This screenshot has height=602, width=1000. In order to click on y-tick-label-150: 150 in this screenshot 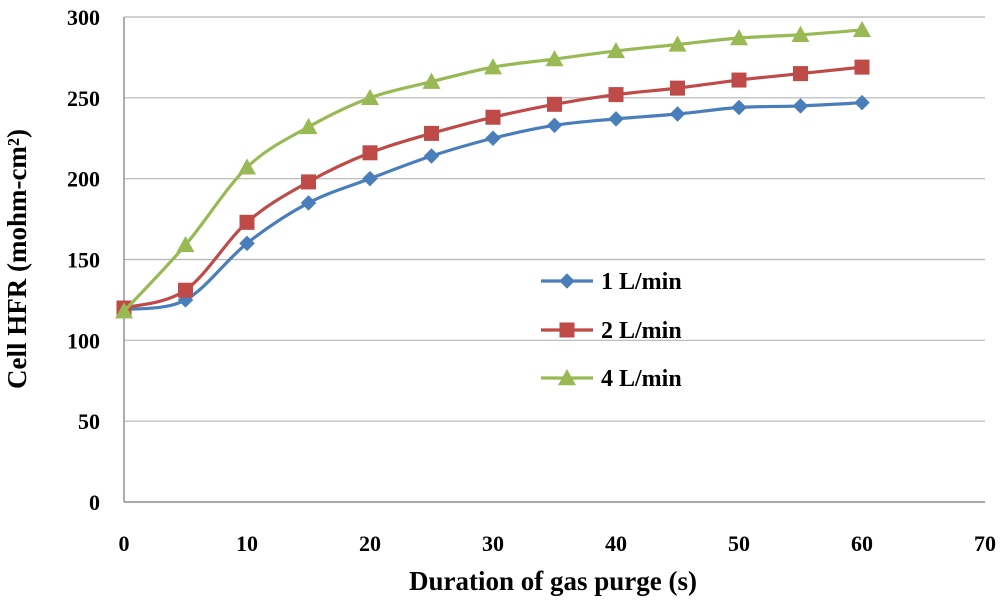, I will do `click(83, 260)`.